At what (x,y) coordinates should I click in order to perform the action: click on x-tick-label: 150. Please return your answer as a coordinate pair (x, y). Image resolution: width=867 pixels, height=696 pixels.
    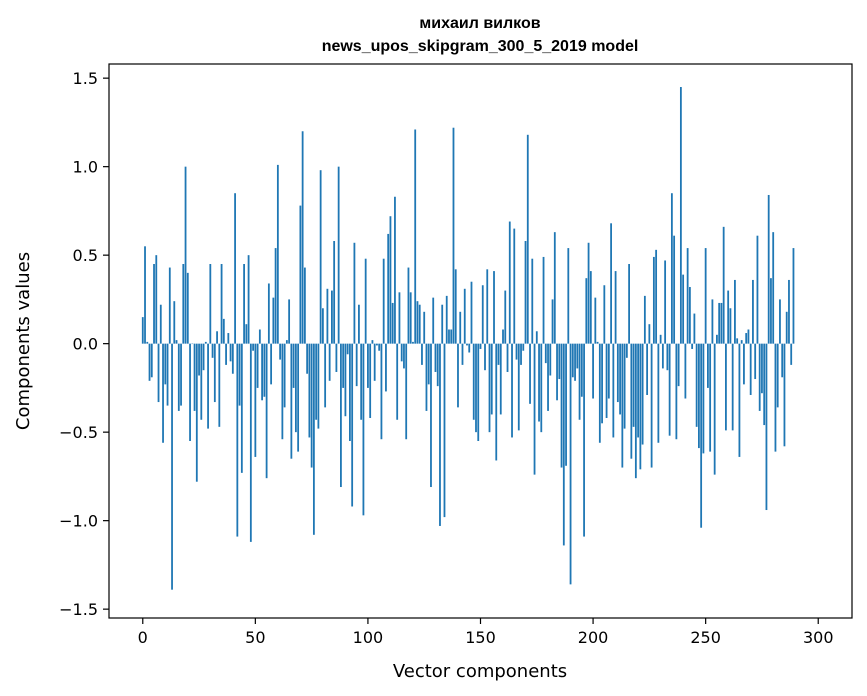
    Looking at the image, I should click on (480, 637).